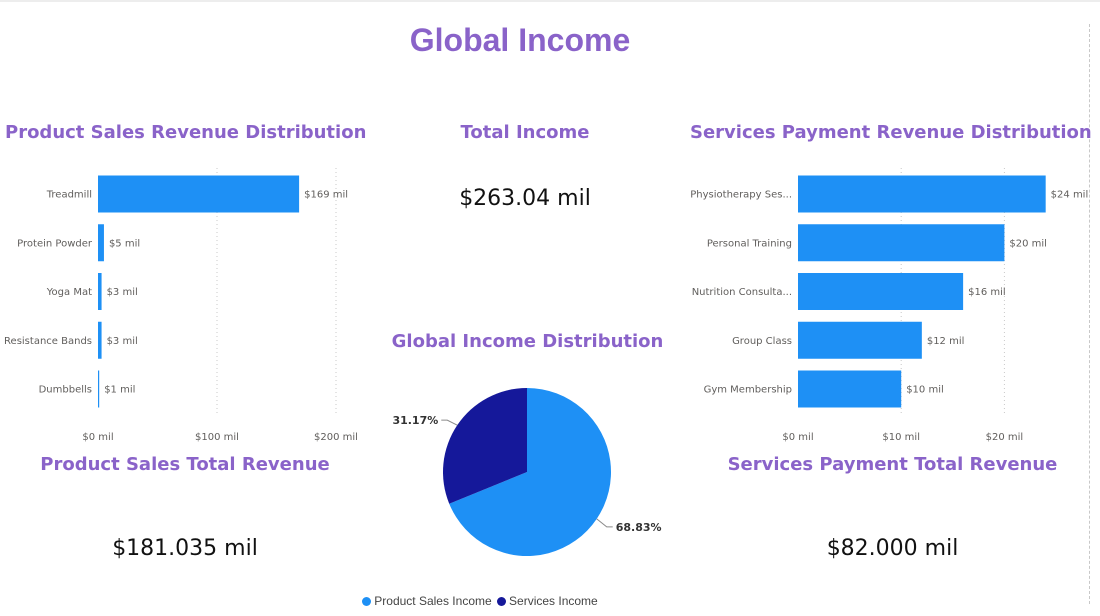 The image size is (1100, 616). I want to click on services-bar-nutrition-consulta, so click(881, 291).